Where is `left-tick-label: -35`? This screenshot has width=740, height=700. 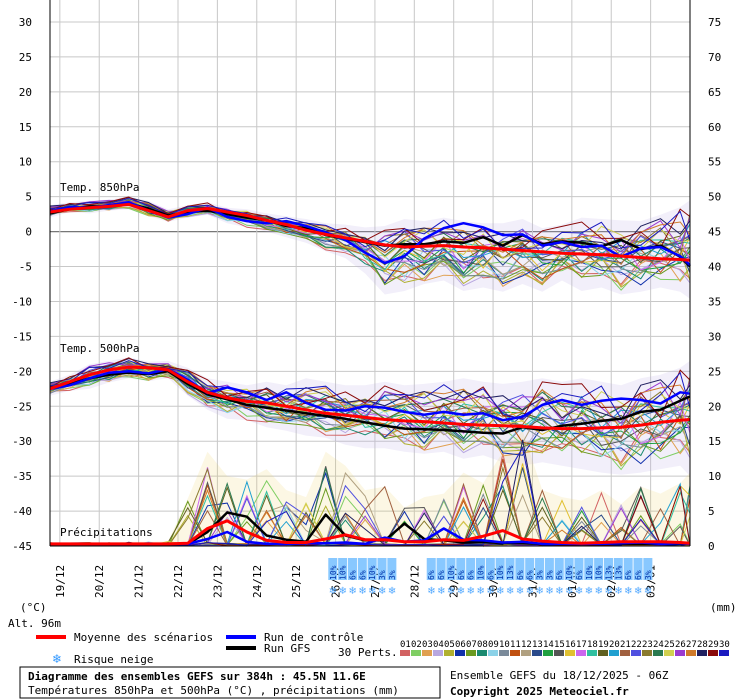 left-tick-label: -35 is located at coordinates (22, 476).